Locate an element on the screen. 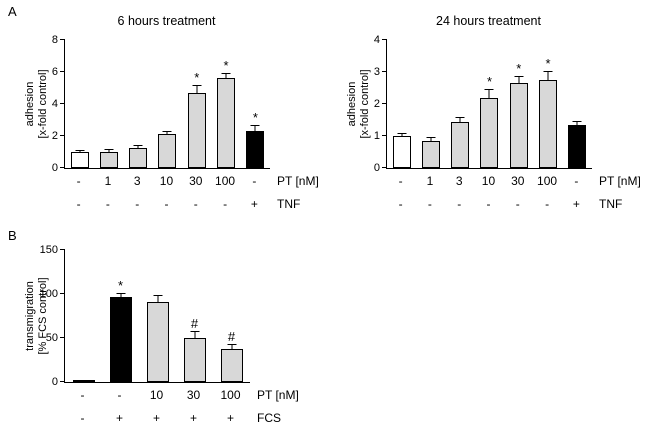 The height and width of the screenshot is (436, 650). panel-a-label: A is located at coordinates (12, 11).